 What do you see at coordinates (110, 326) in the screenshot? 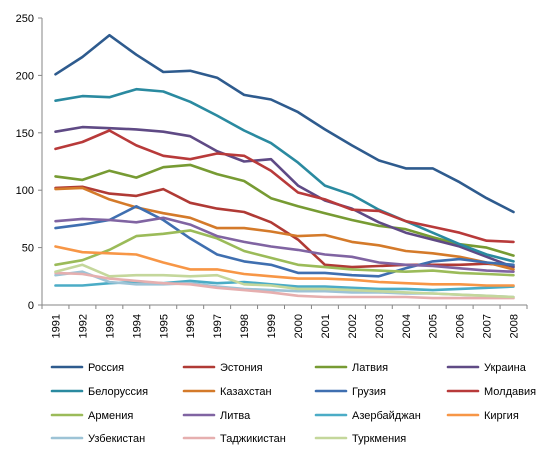
I see `x-tick-label: 1993` at bounding box center [110, 326].